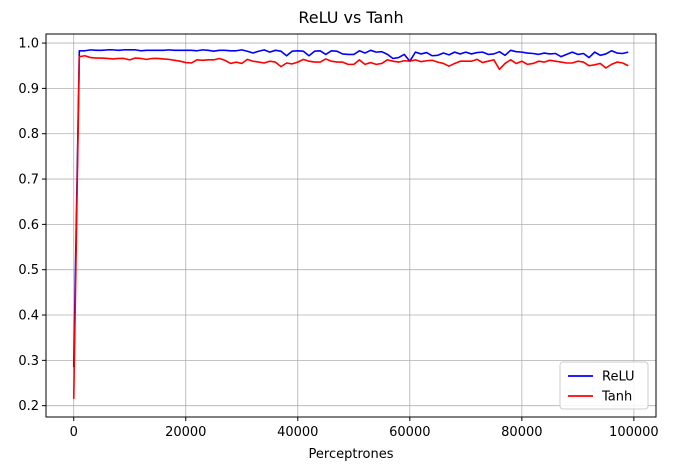 The image size is (675, 470). What do you see at coordinates (185, 432) in the screenshot?
I see `x-tick-label: 20000` at bounding box center [185, 432].